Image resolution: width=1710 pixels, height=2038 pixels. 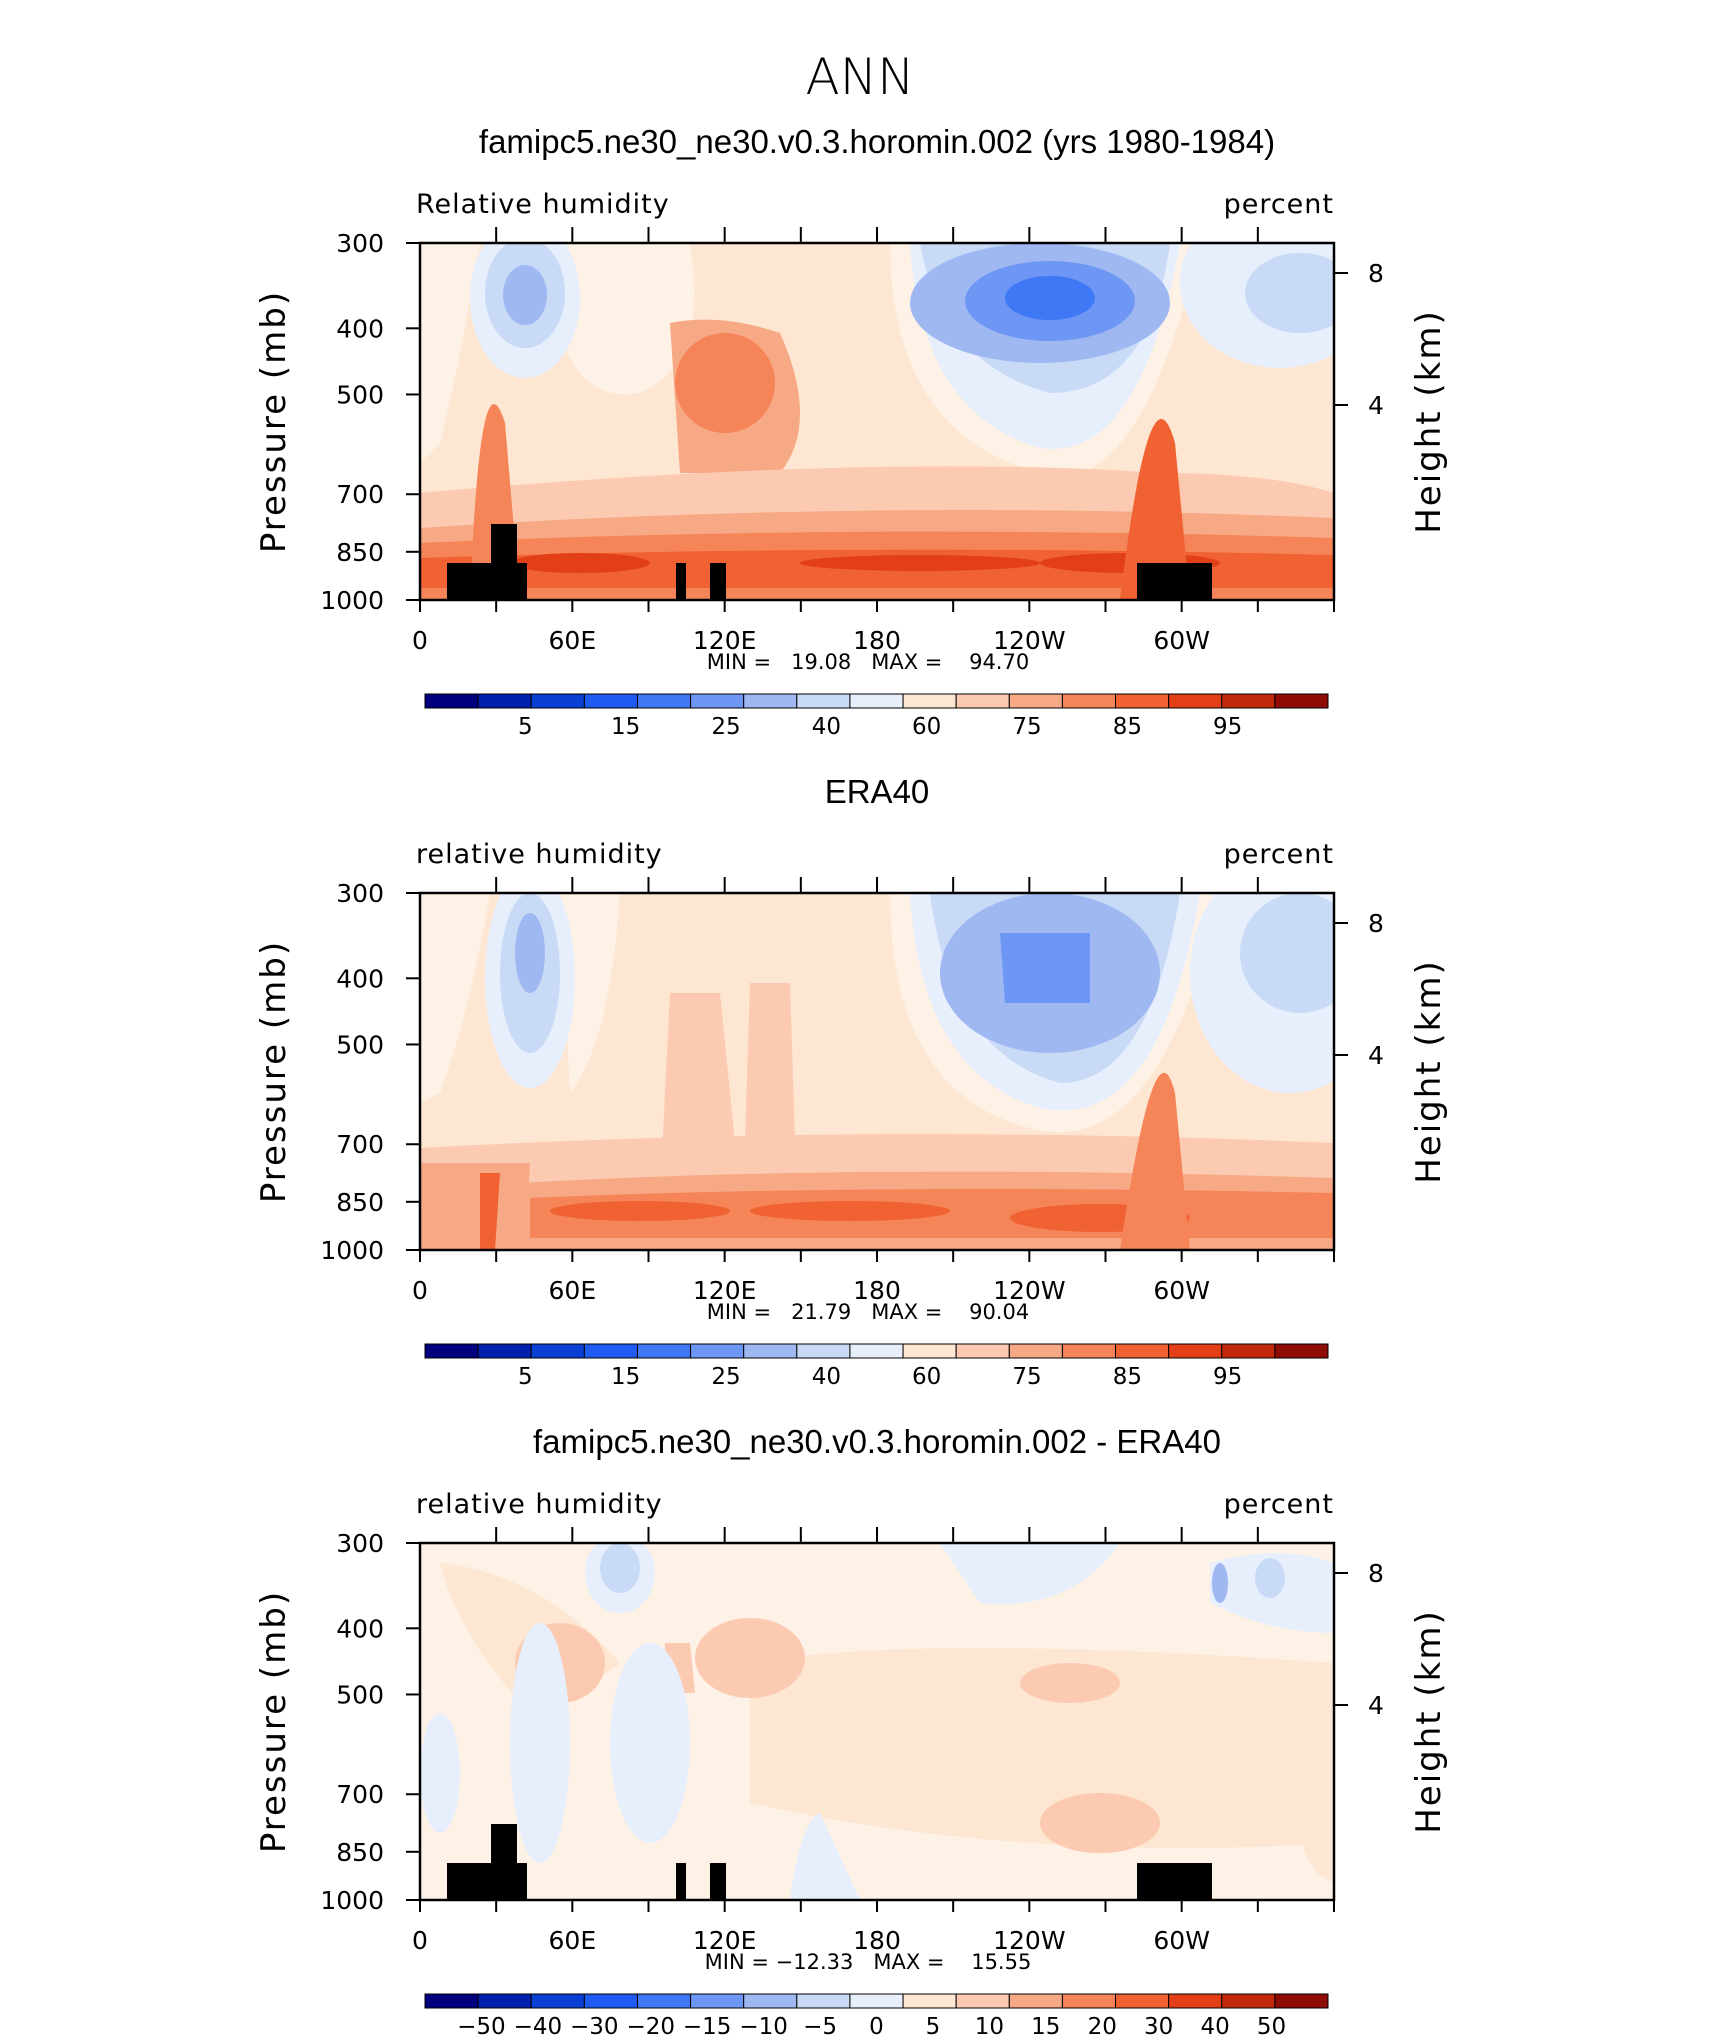 What do you see at coordinates (1158, 2026) in the screenshot?
I see `colorbar-label: 30` at bounding box center [1158, 2026].